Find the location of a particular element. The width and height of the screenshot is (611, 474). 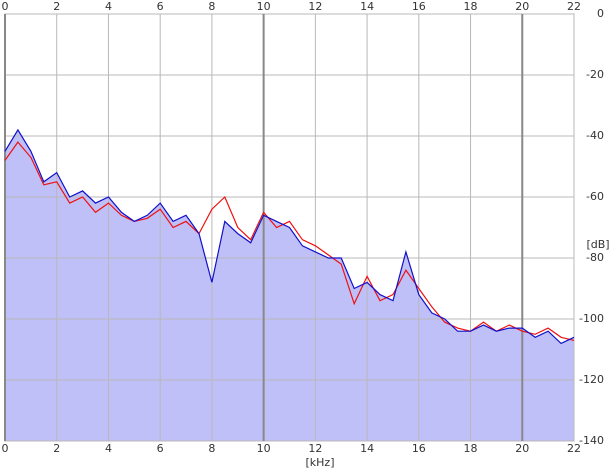

x-tick-label-top: 2 is located at coordinates (56, 6).